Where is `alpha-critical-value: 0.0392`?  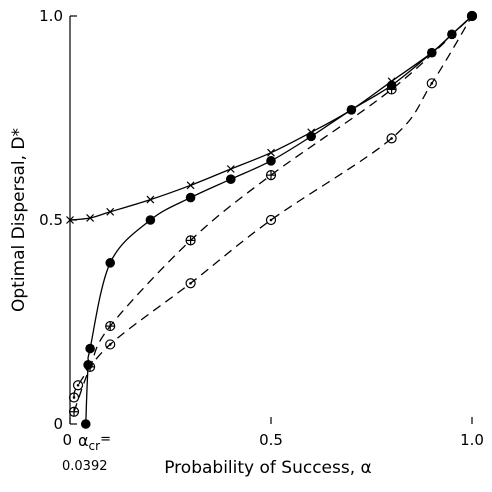
alpha-critical-value: 0.0392 is located at coordinates (85, 466).